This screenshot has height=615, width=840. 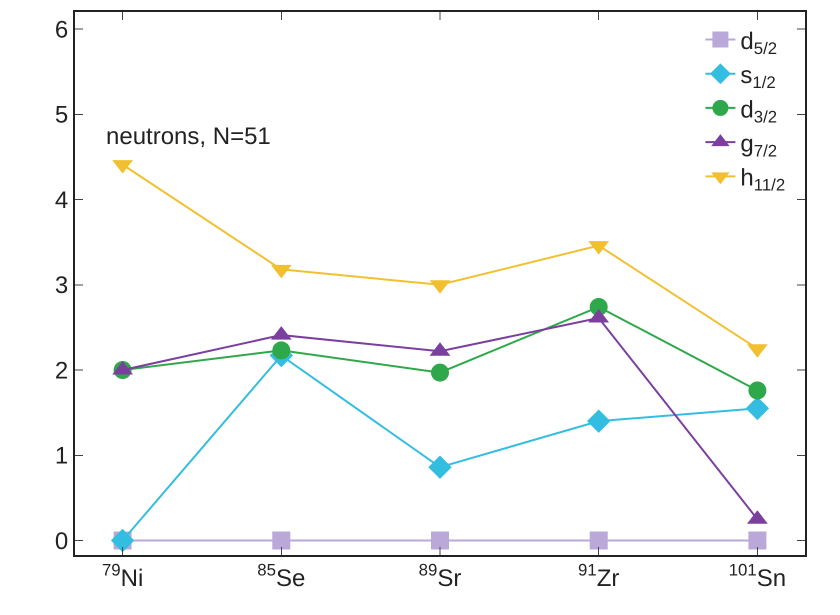 I want to click on x-tick-label: $^{91}$Zr, so click(x=599, y=576).